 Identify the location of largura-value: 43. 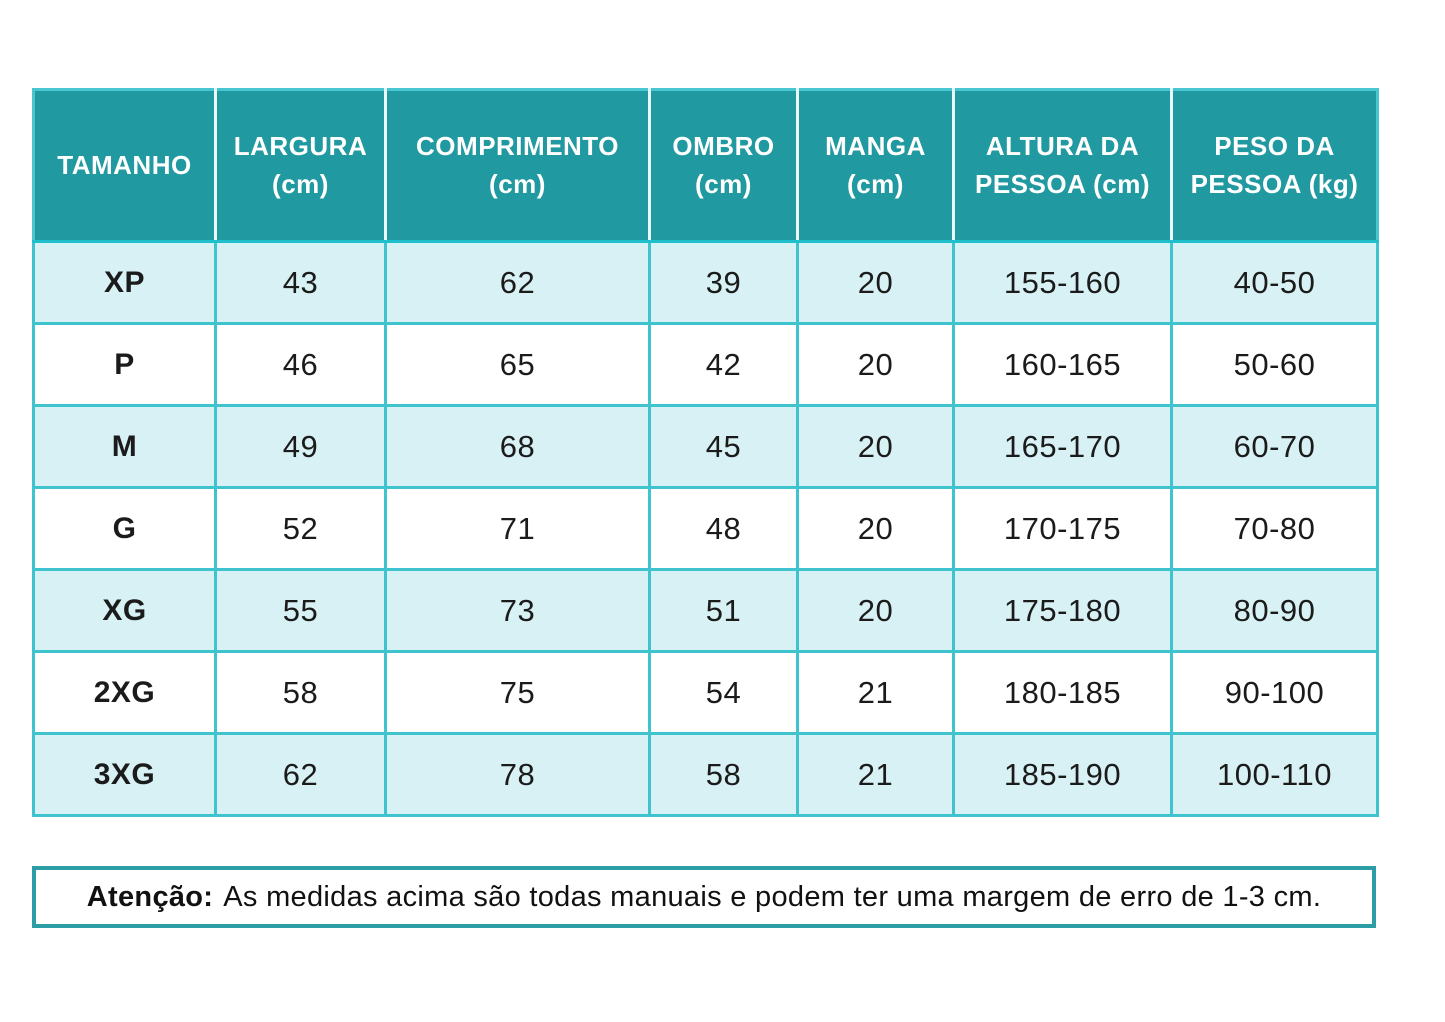
(300, 282).